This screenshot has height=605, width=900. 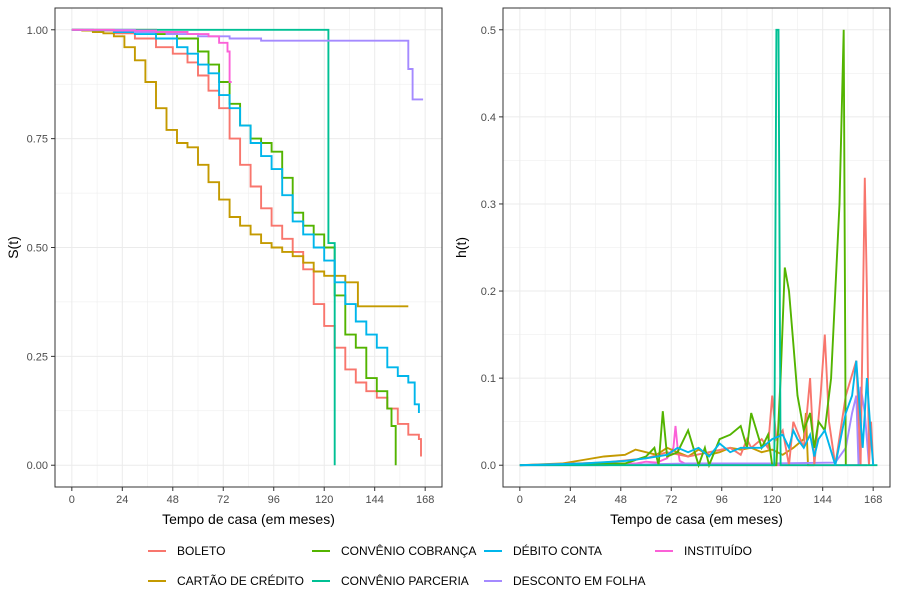 I want to click on legend-label: DESCONTO EM FOLHA, so click(x=579, y=581).